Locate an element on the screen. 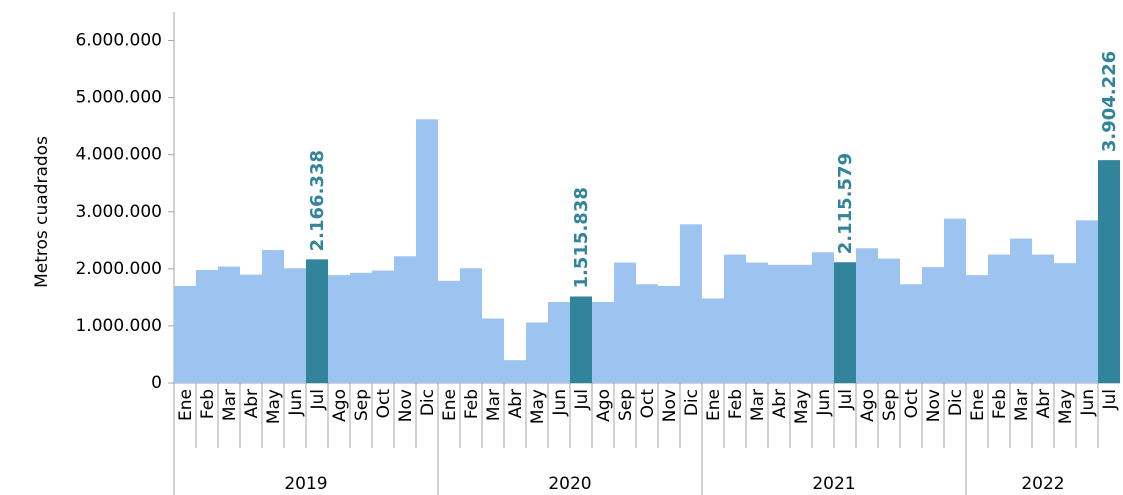 The height and width of the screenshot is (495, 1123). y-axis-label: Metros cuadrados is located at coordinates (42, 212).